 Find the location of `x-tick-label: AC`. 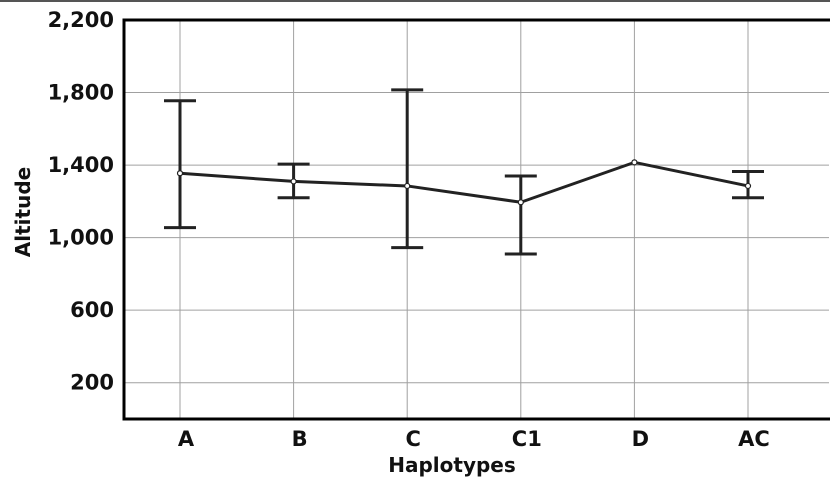

x-tick-label: AC is located at coordinates (754, 439).